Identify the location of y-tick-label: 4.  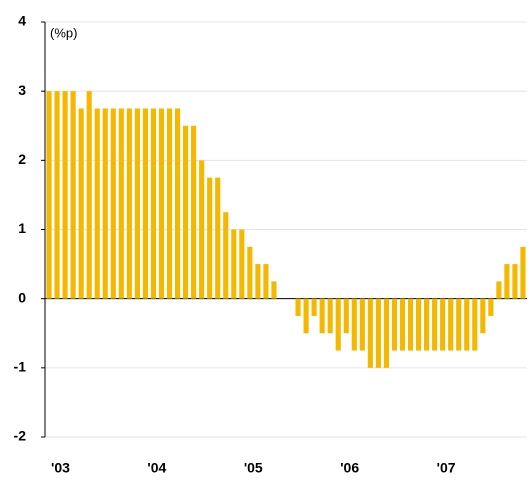
(22, 21).